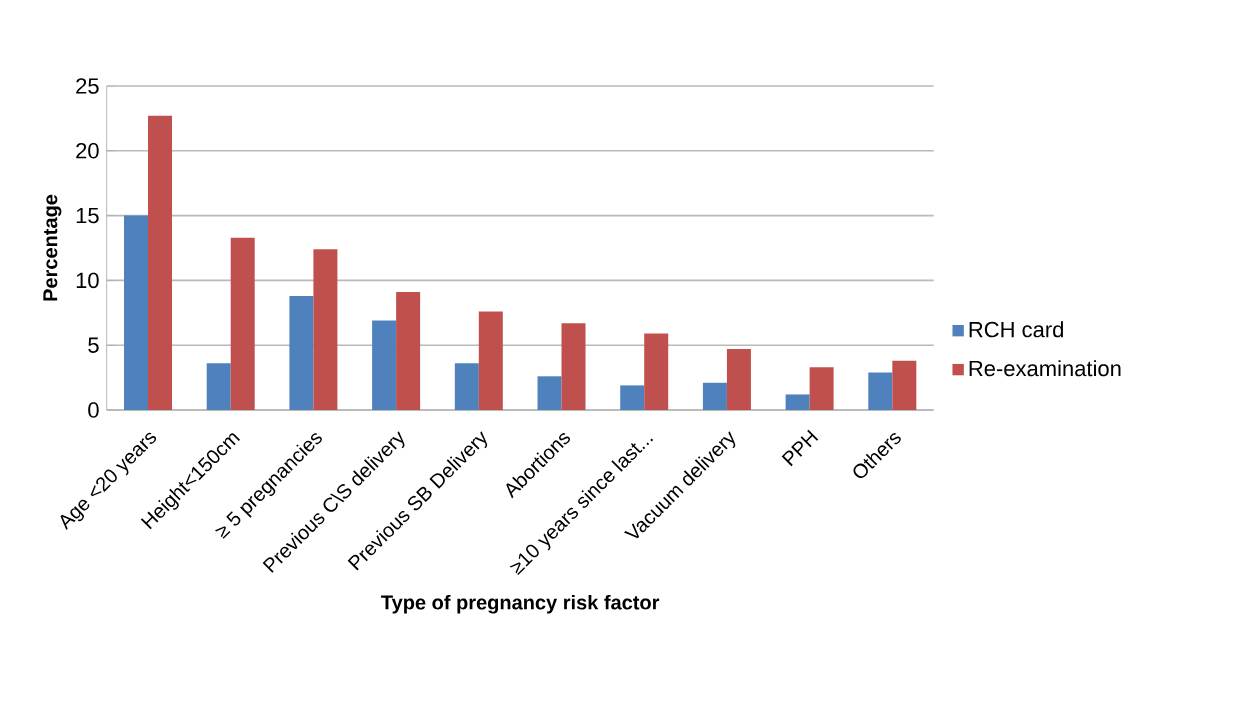 Image resolution: width=1234 pixels, height=712 pixels. What do you see at coordinates (87, 280) in the screenshot?
I see `y-tick-label: 10` at bounding box center [87, 280].